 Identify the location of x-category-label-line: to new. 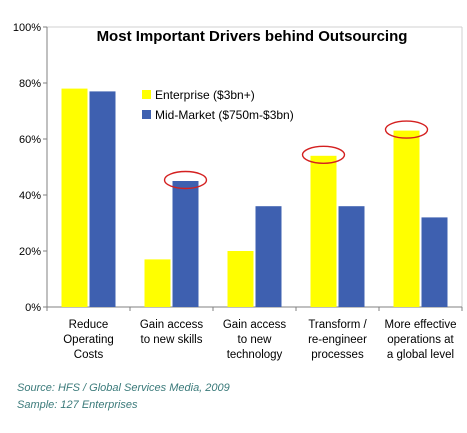
(255, 340).